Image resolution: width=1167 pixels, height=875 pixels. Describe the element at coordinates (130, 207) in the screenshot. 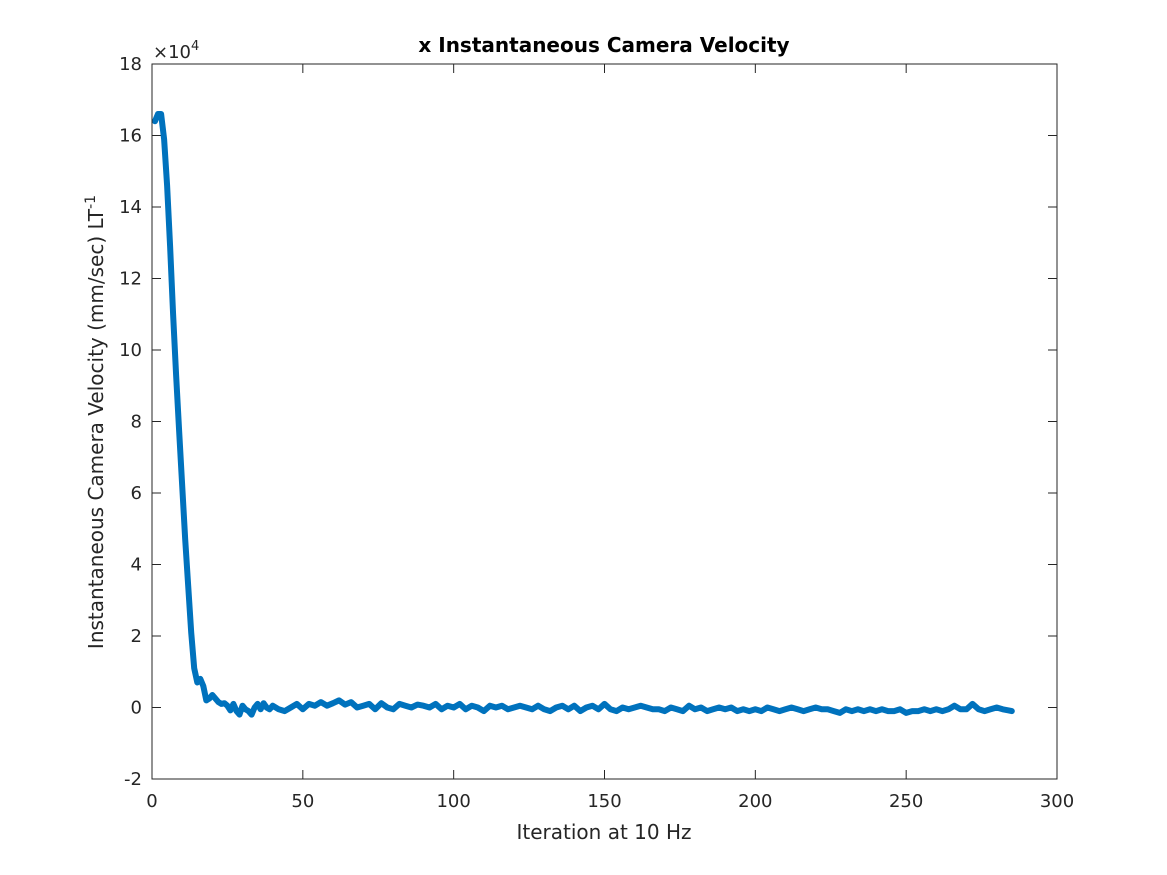

I see `y-tick-label: 14` at that location.